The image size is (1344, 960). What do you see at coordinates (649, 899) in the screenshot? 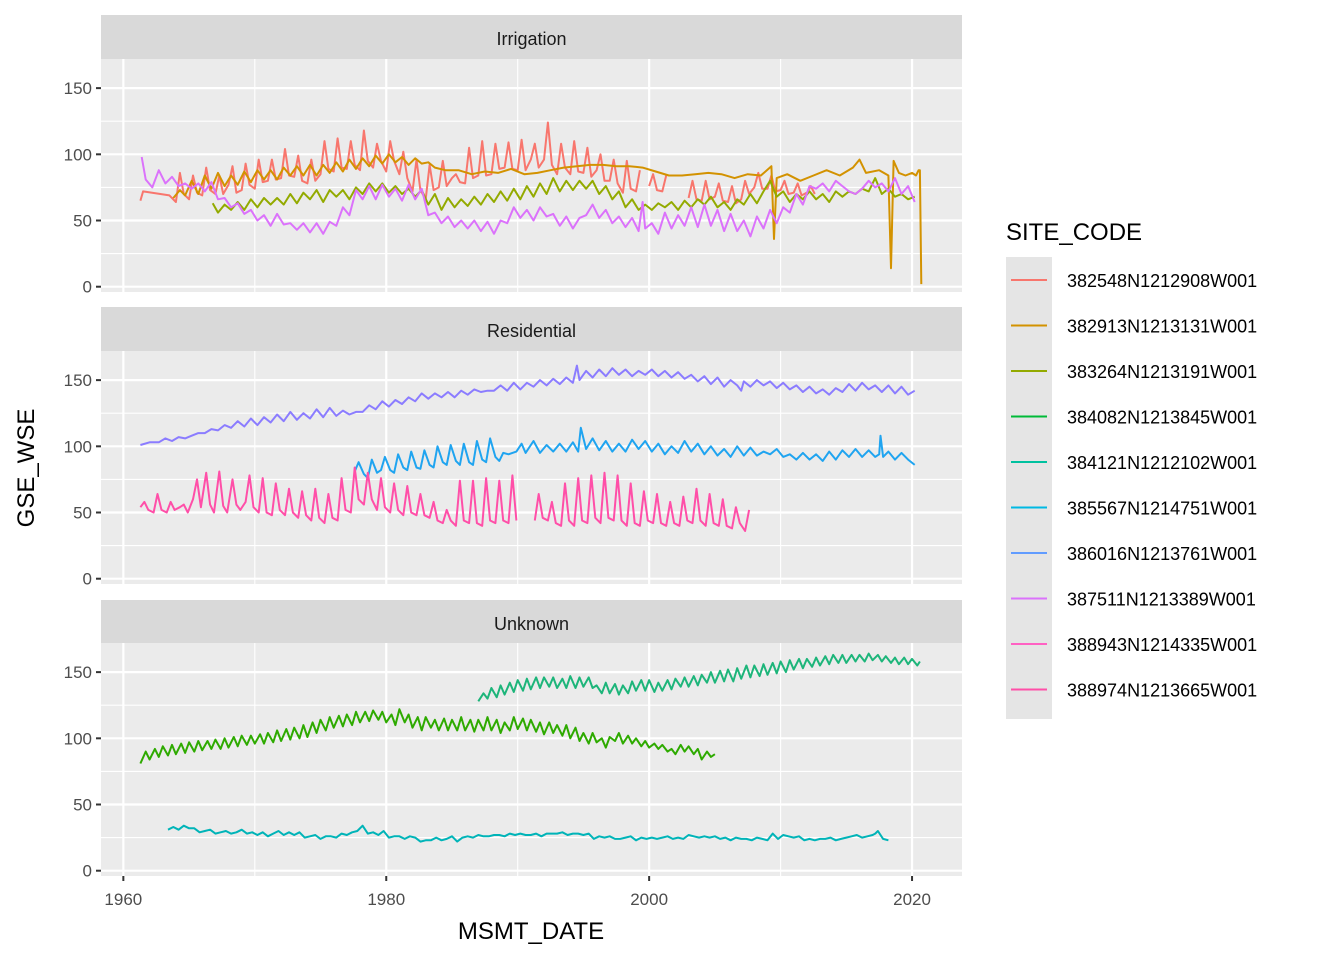
I see `x-tick-label: 2000` at bounding box center [649, 899].